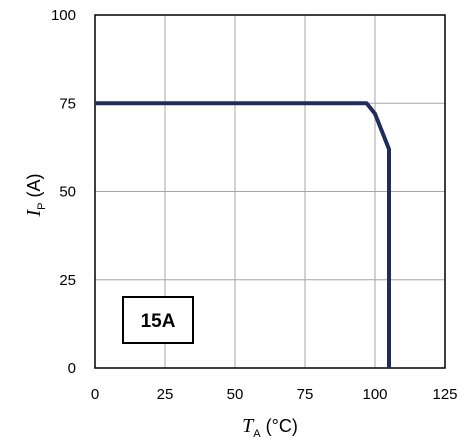 Image resolution: width=465 pixels, height=448 pixels. What do you see at coordinates (42, 205) in the screenshot?
I see `y-axis-subscript: P` at bounding box center [42, 205].